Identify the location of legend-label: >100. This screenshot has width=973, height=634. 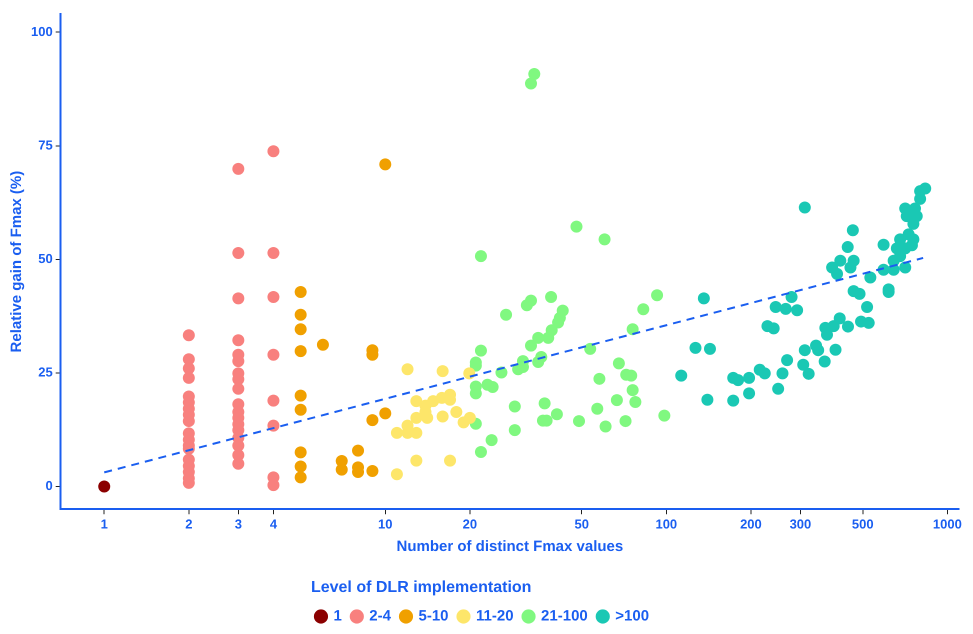
(632, 616).